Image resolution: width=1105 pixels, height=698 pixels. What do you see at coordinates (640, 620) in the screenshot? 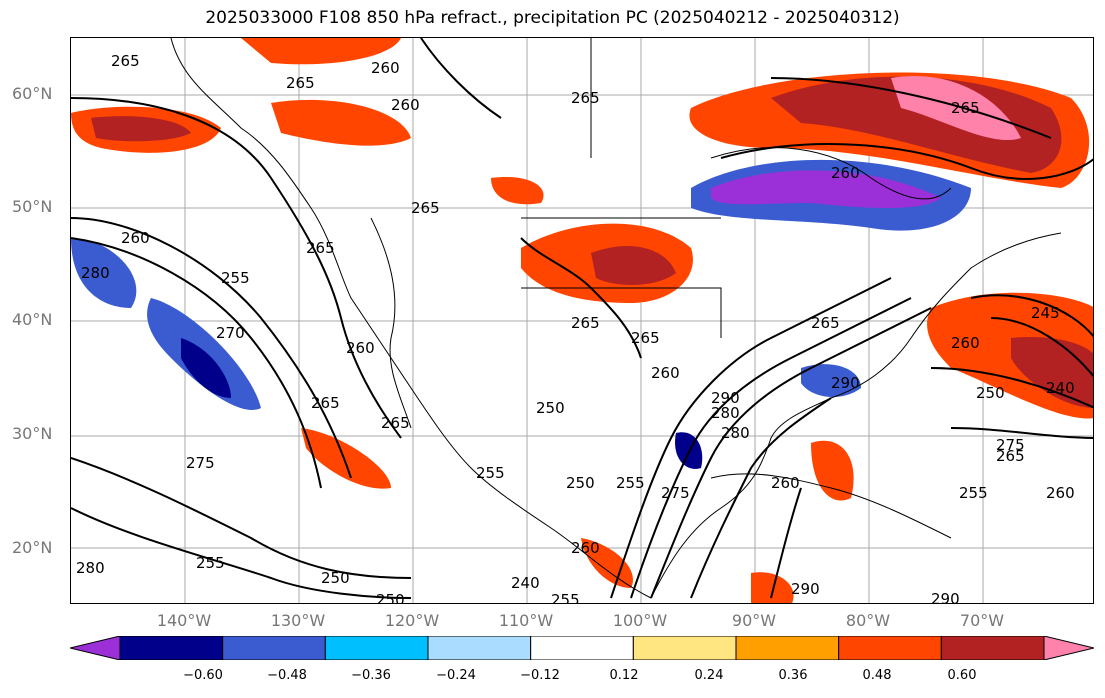
I see `lon-label: 100°W` at bounding box center [640, 620].